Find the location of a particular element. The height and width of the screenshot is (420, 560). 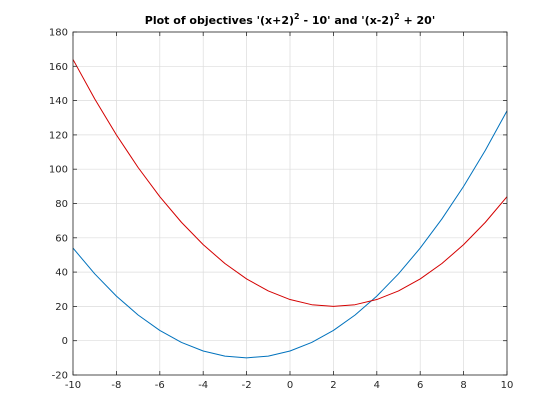

x-tick-label: 2 is located at coordinates (333, 385).